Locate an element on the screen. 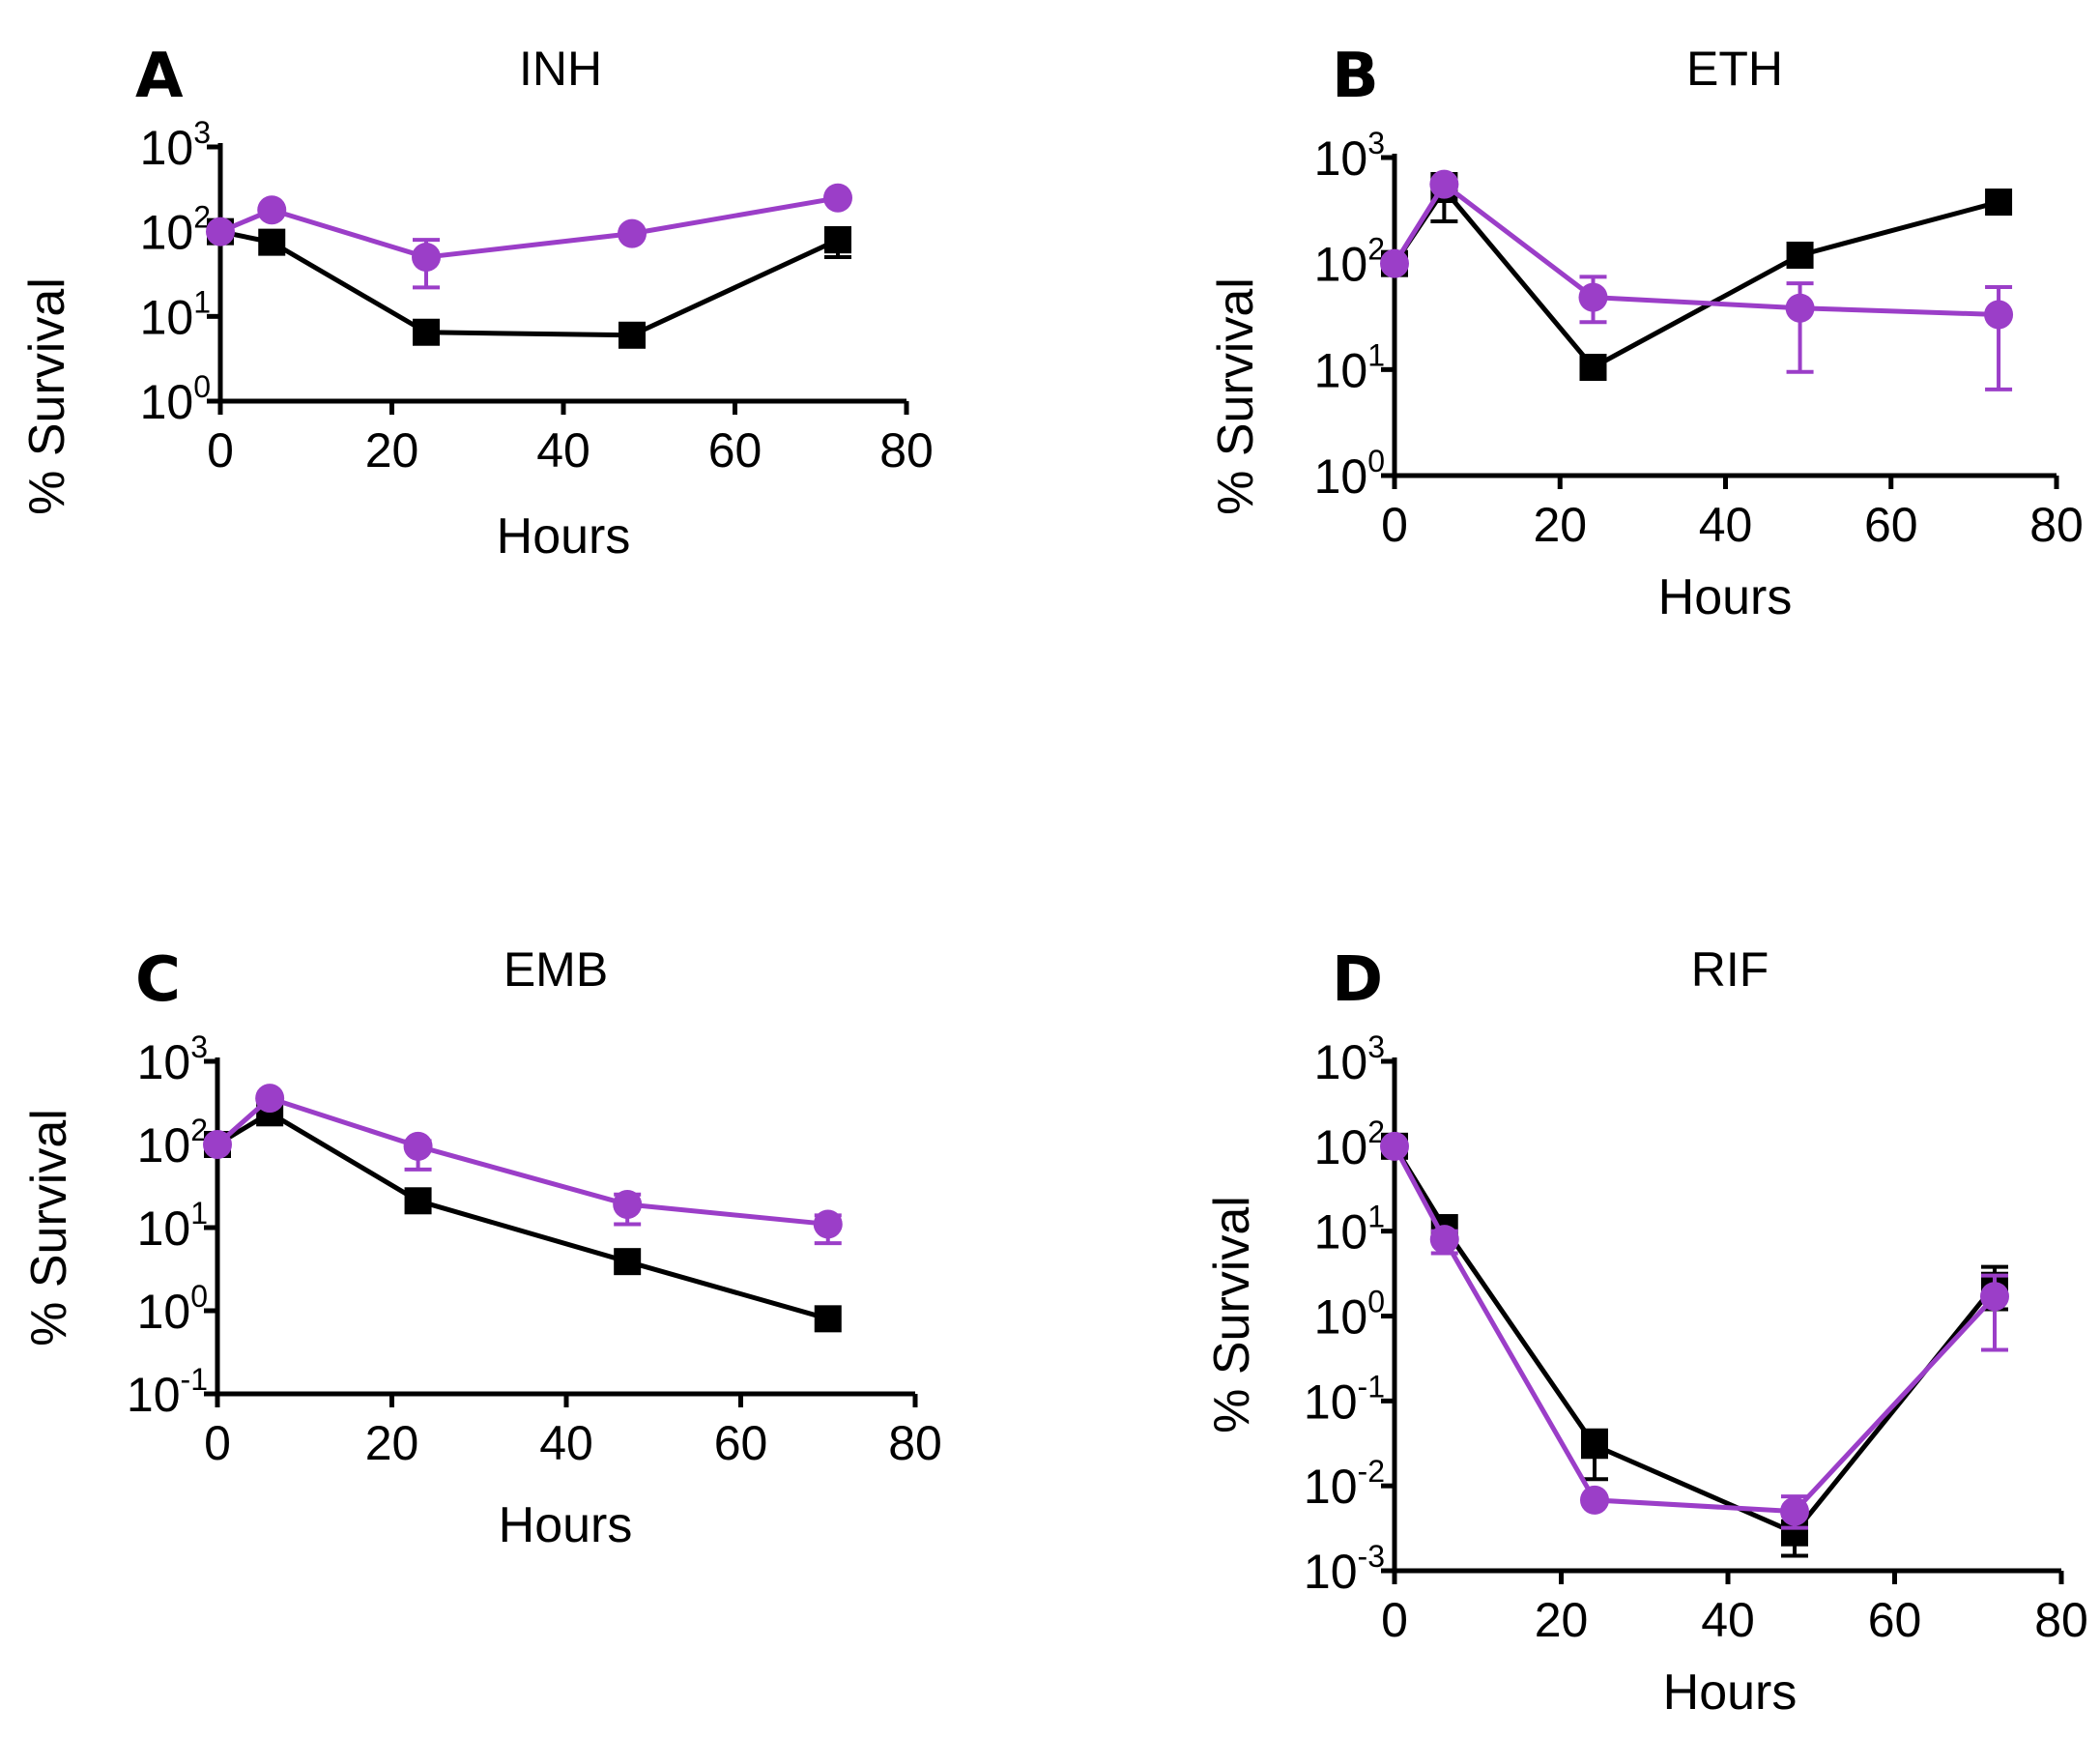  y-tick-label: 10⁻³ is located at coordinates (1344, 1569).